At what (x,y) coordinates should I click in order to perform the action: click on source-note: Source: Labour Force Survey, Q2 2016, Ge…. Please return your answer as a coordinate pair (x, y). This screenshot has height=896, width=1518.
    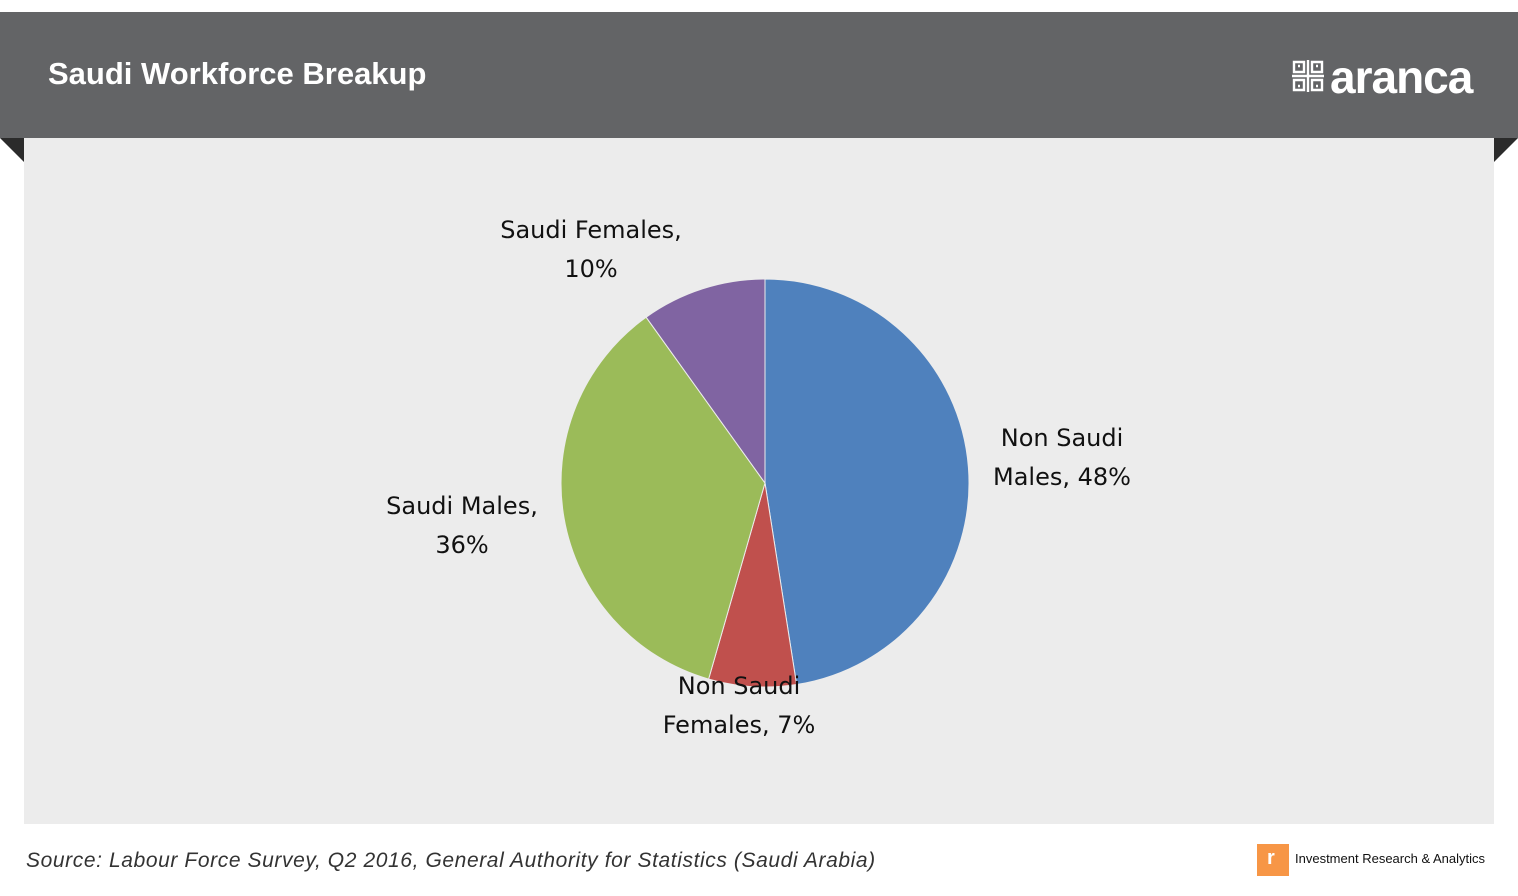
    Looking at the image, I should click on (451, 860).